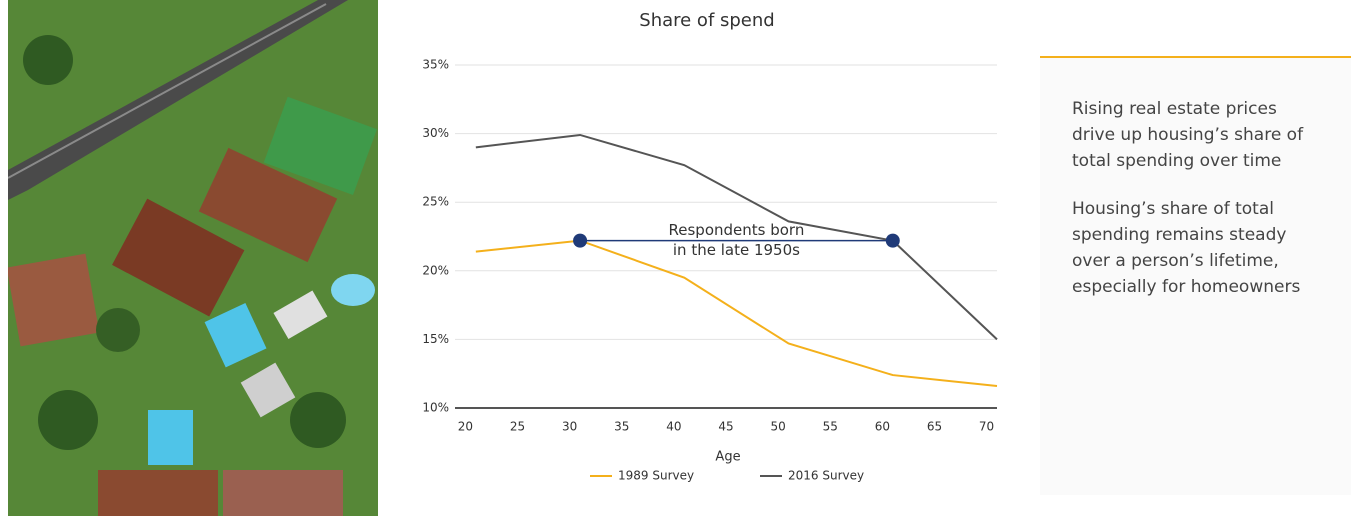 The image size is (1351, 516). Describe the element at coordinates (656, 476) in the screenshot. I see `legend-label: 1989 Survey` at that location.